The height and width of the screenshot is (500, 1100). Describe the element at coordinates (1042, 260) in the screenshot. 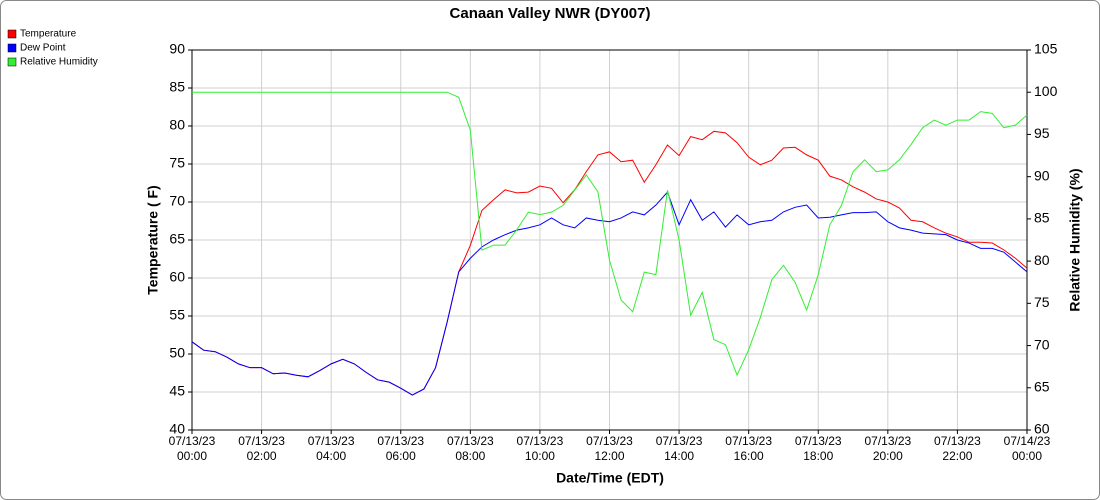

I see `y2-tick-label: 80` at that location.